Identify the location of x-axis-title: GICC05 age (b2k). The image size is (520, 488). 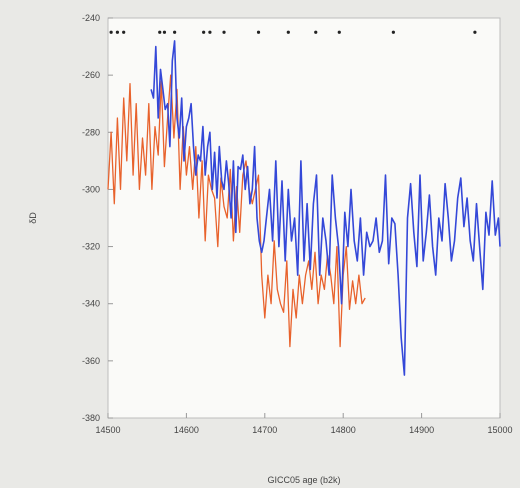
(303, 480).